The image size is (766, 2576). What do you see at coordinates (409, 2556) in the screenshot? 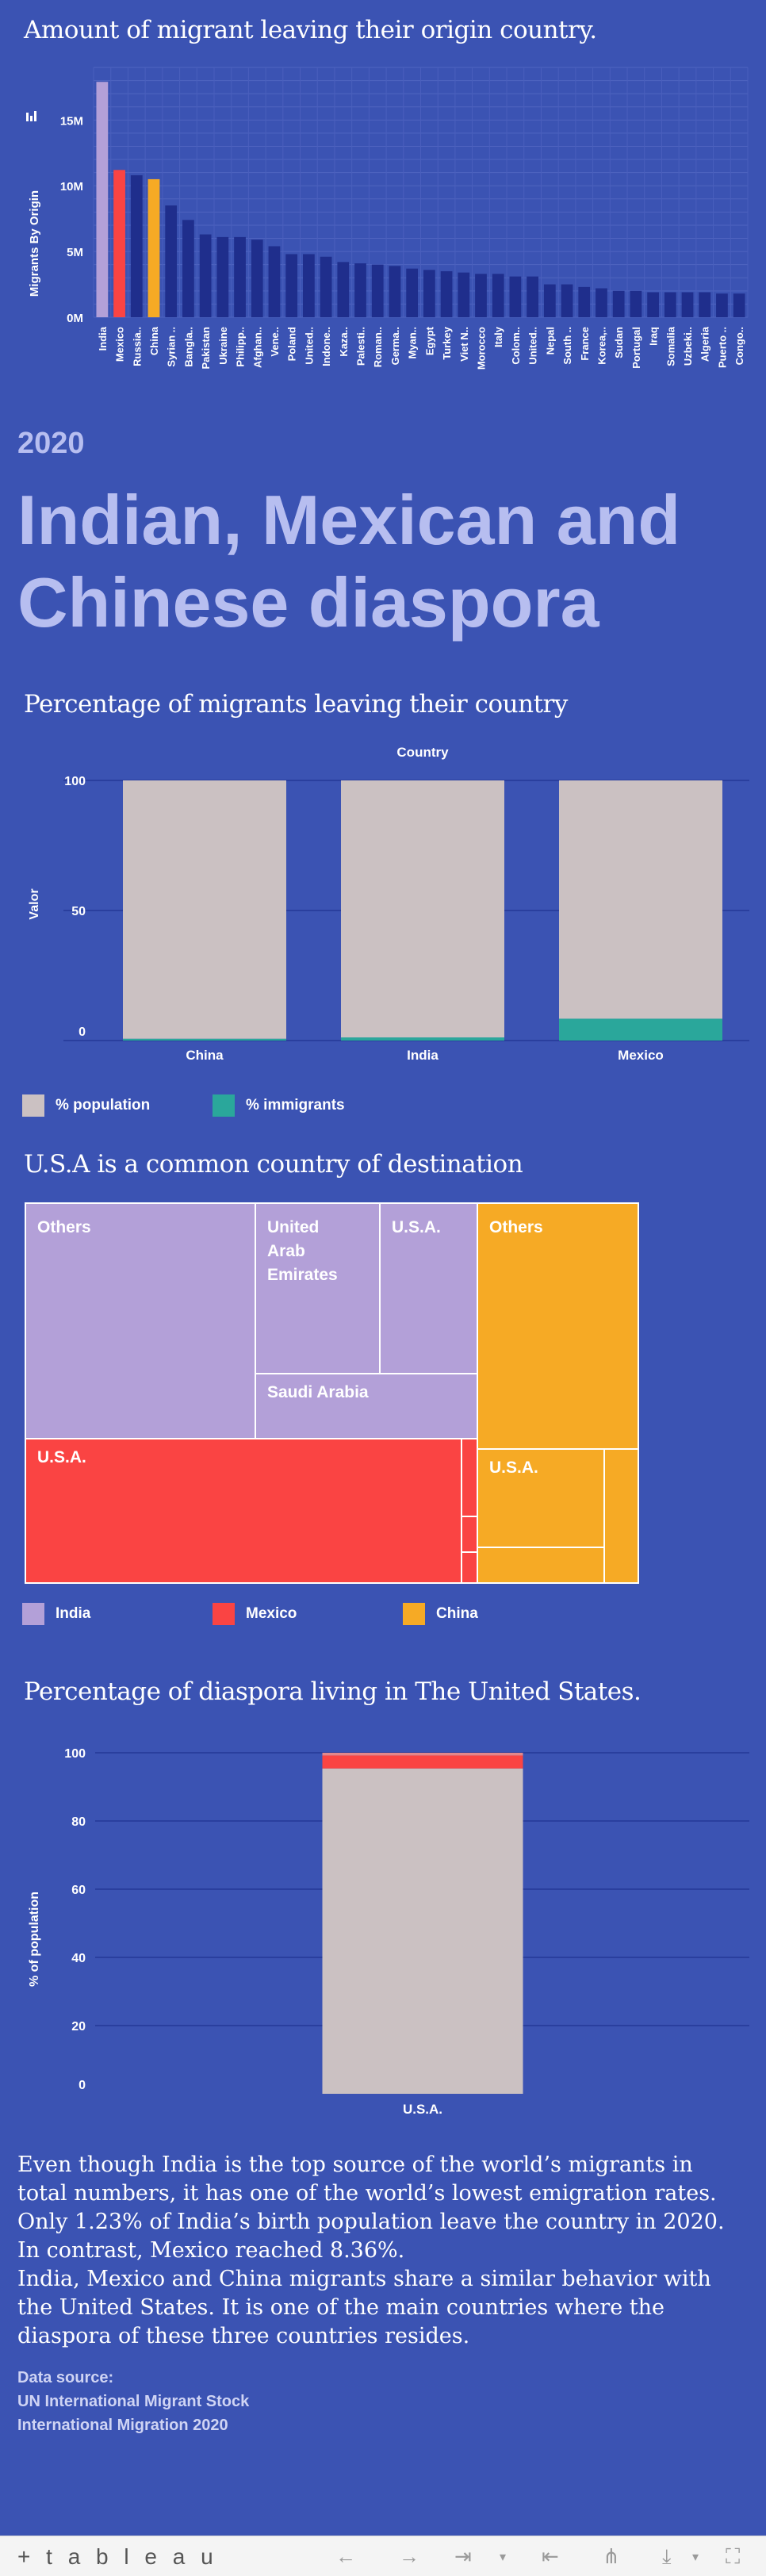
I see `redo-icon: →` at bounding box center [409, 2556].